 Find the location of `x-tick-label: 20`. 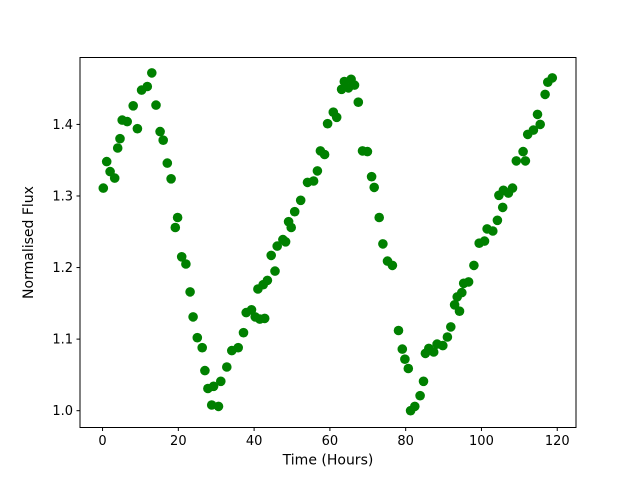

x-tick-label: 20 is located at coordinates (178, 441).